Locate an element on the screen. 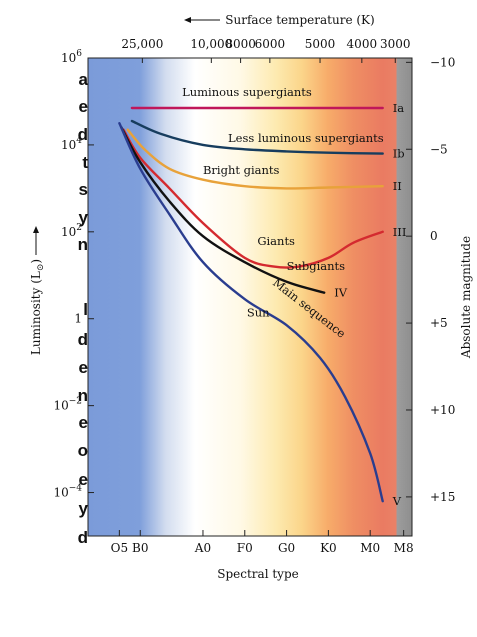 The width and height of the screenshot is (477, 637). luminosity-class-label: II is located at coordinates (397, 186).